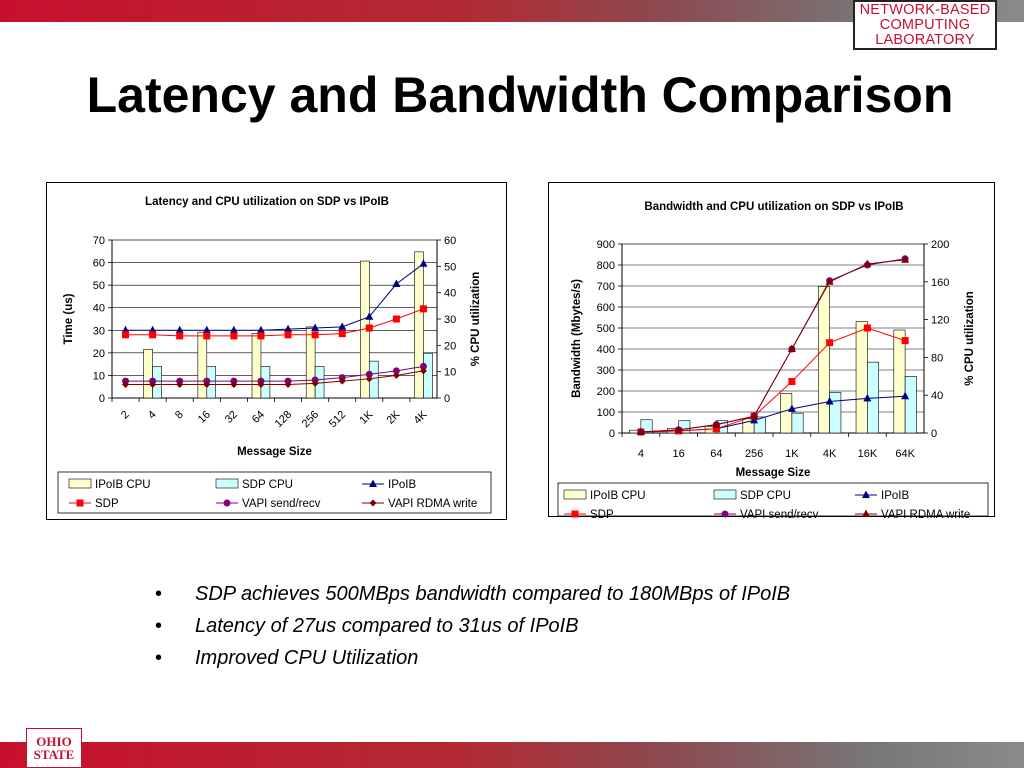  I want to click on legend-label: IPoIB, so click(895, 496).